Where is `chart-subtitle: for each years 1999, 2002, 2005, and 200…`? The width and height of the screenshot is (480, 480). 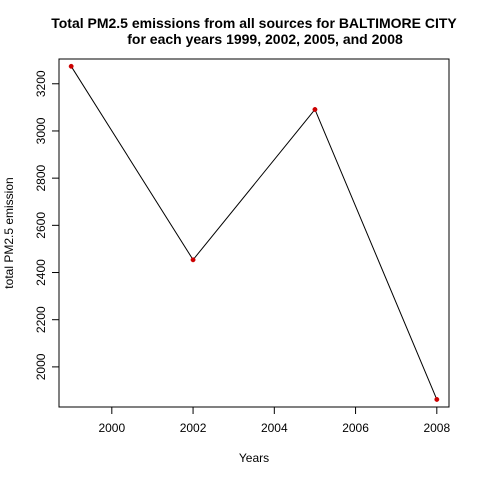 chart-subtitle: for each years 1999, 2002, 2005, and 200… is located at coordinates (265, 39).